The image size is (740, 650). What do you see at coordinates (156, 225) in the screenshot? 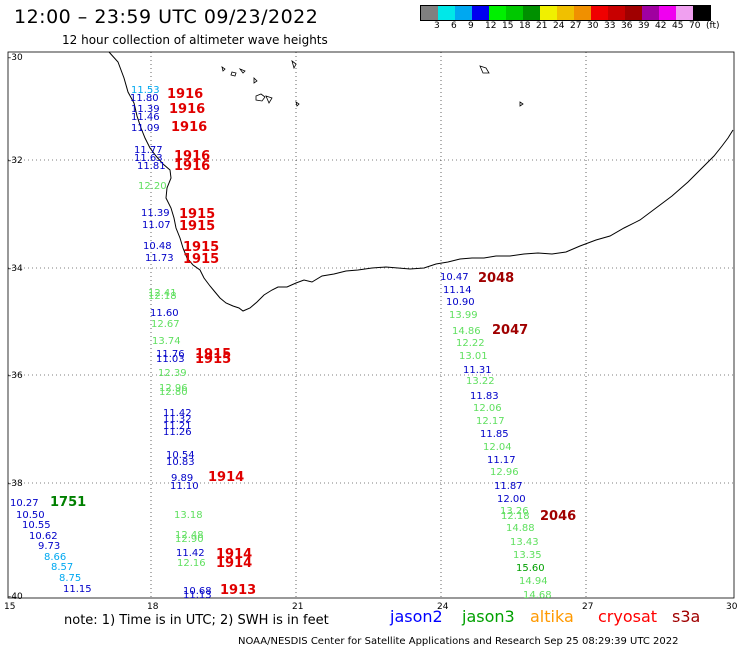
I see `wave-height-value: 11.07` at bounding box center [156, 225].